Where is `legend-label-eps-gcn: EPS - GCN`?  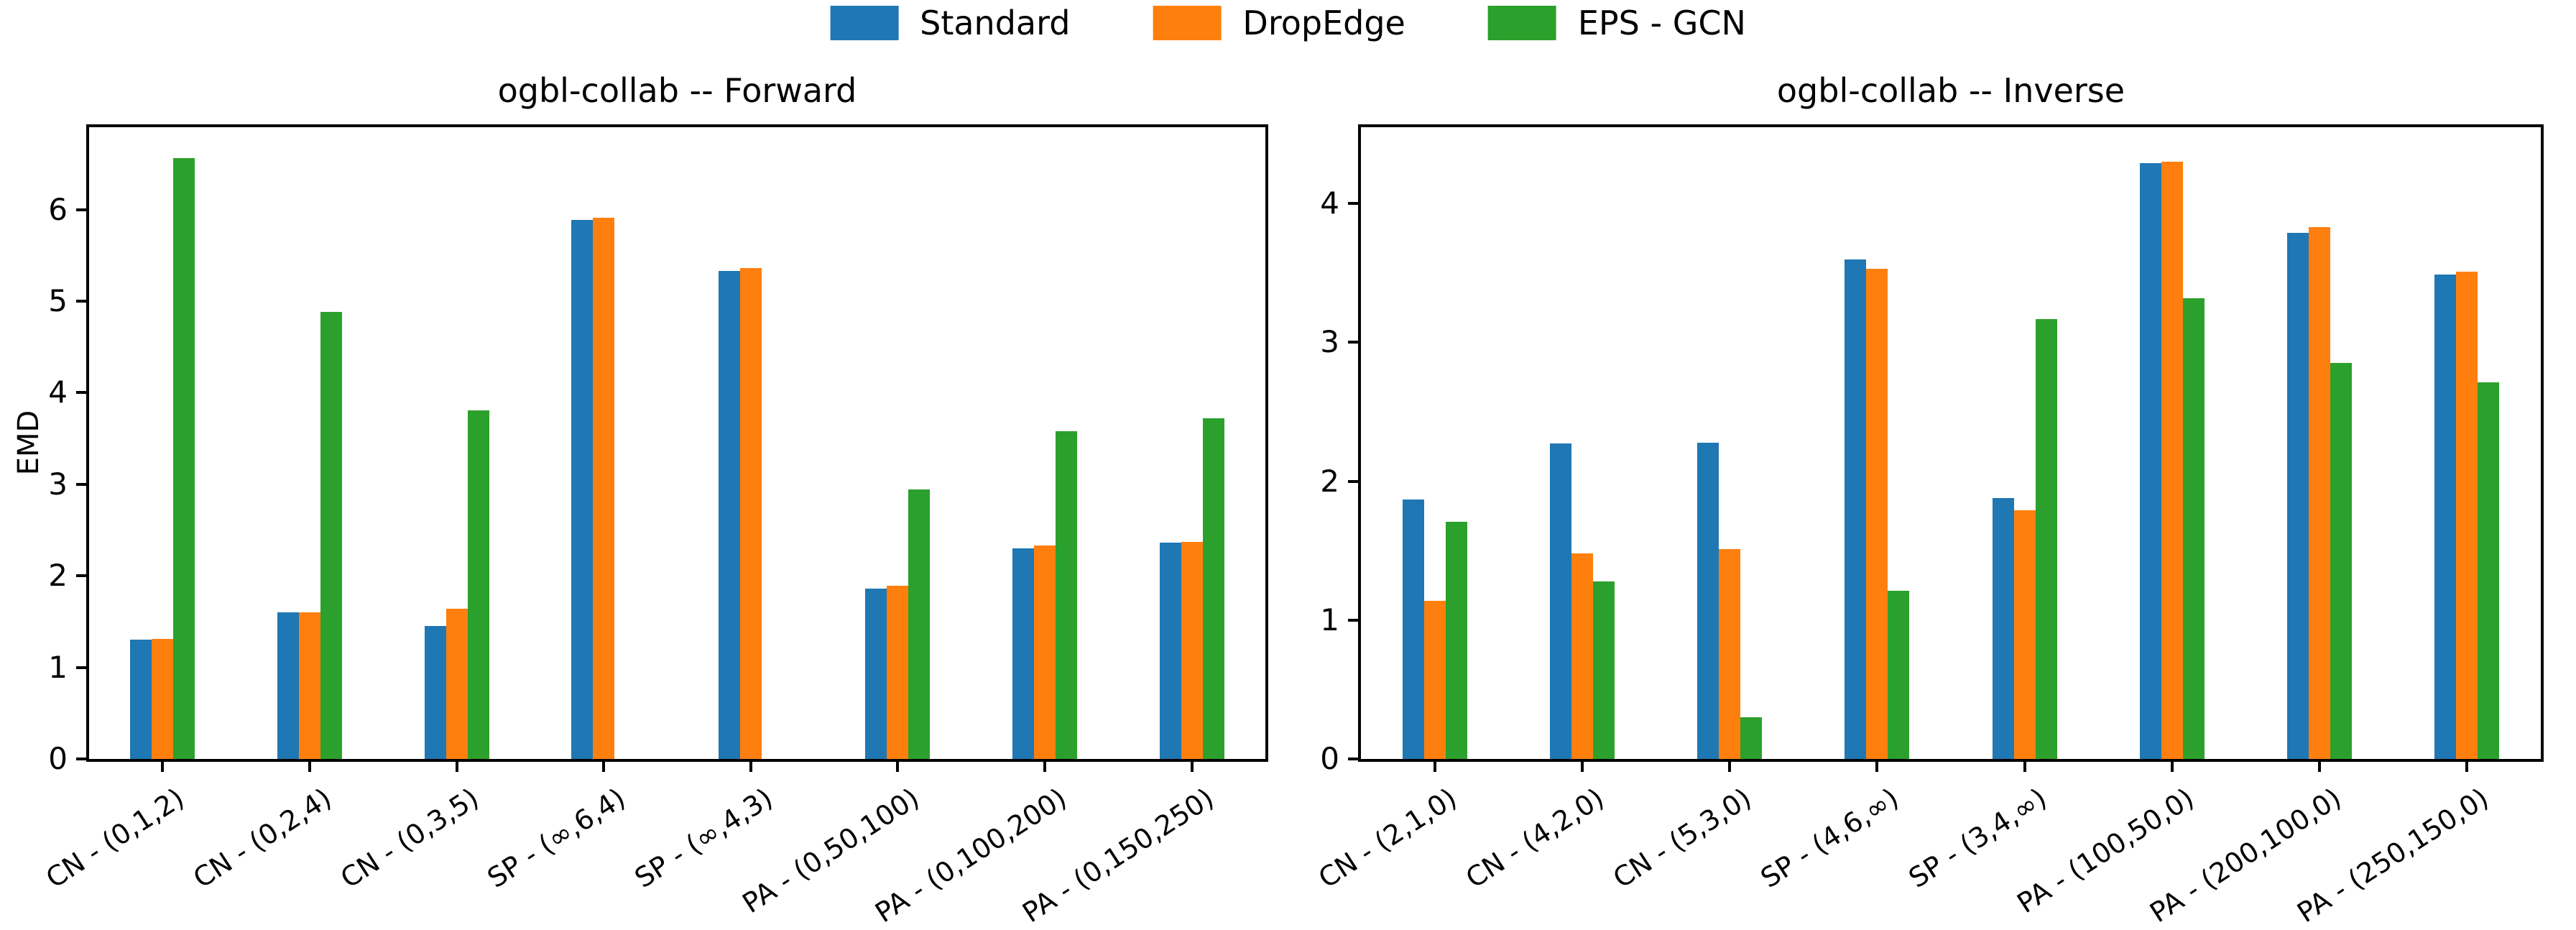
legend-label-eps-gcn: EPS - GCN is located at coordinates (1661, 23).